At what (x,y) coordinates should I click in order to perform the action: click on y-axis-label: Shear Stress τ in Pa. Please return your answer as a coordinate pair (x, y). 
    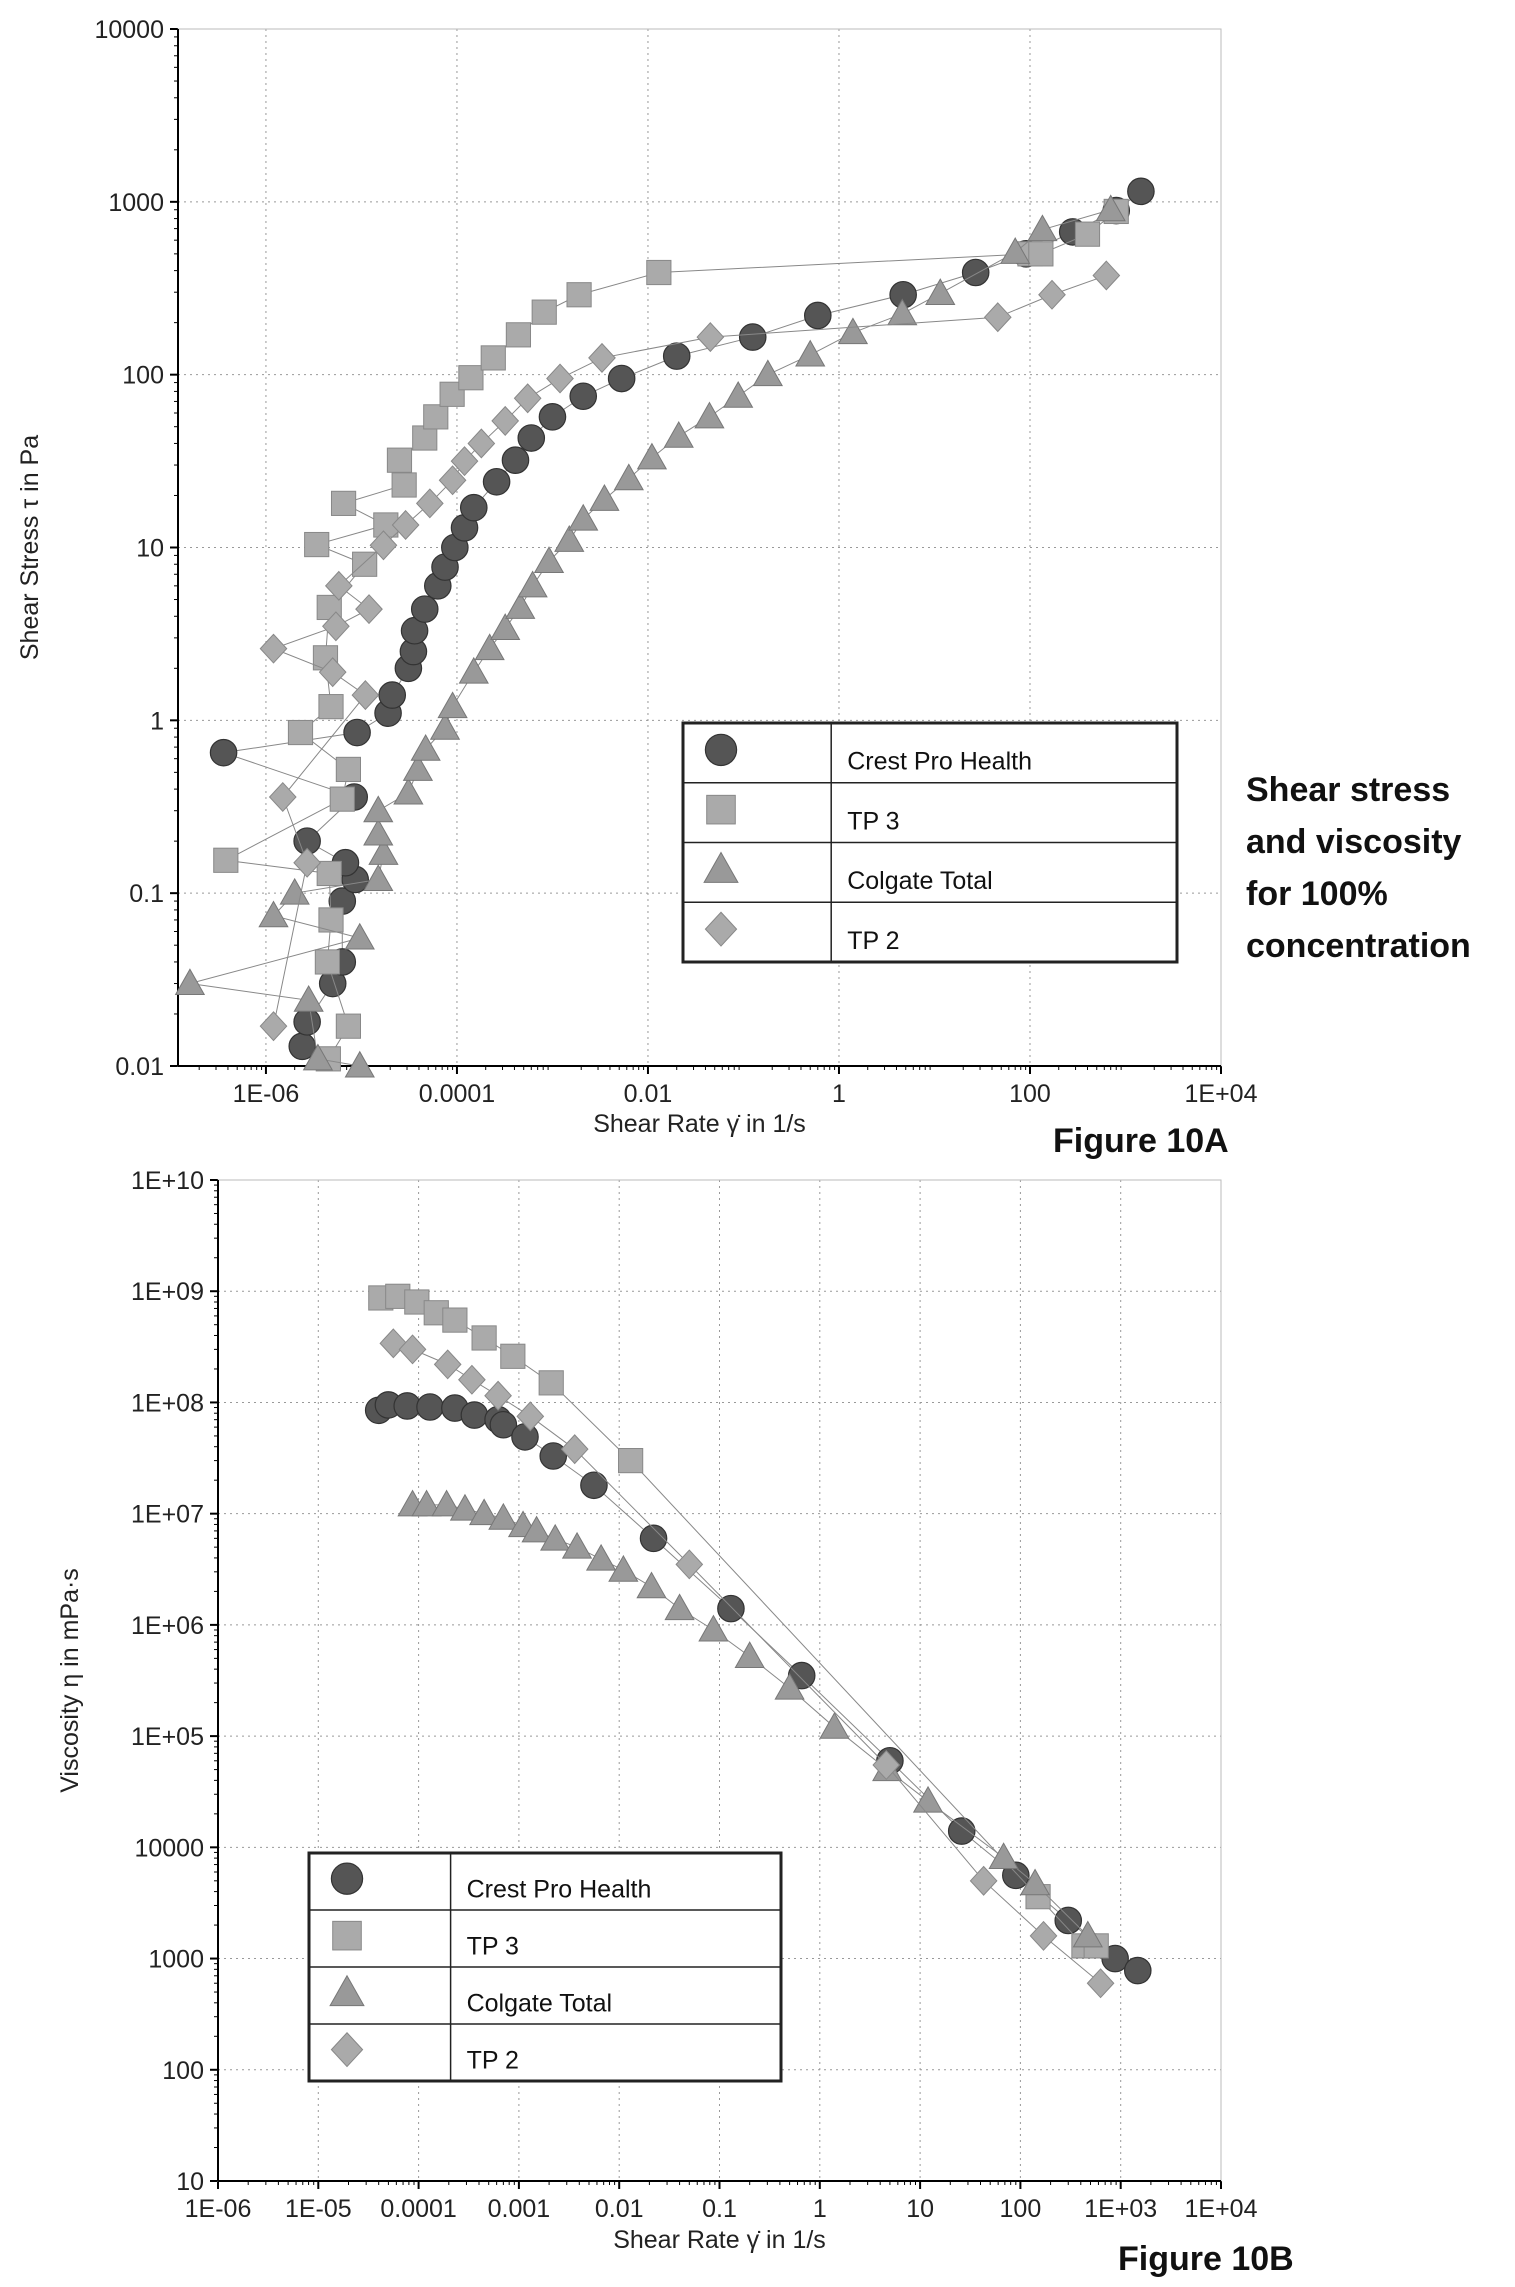
    Looking at the image, I should click on (30, 547).